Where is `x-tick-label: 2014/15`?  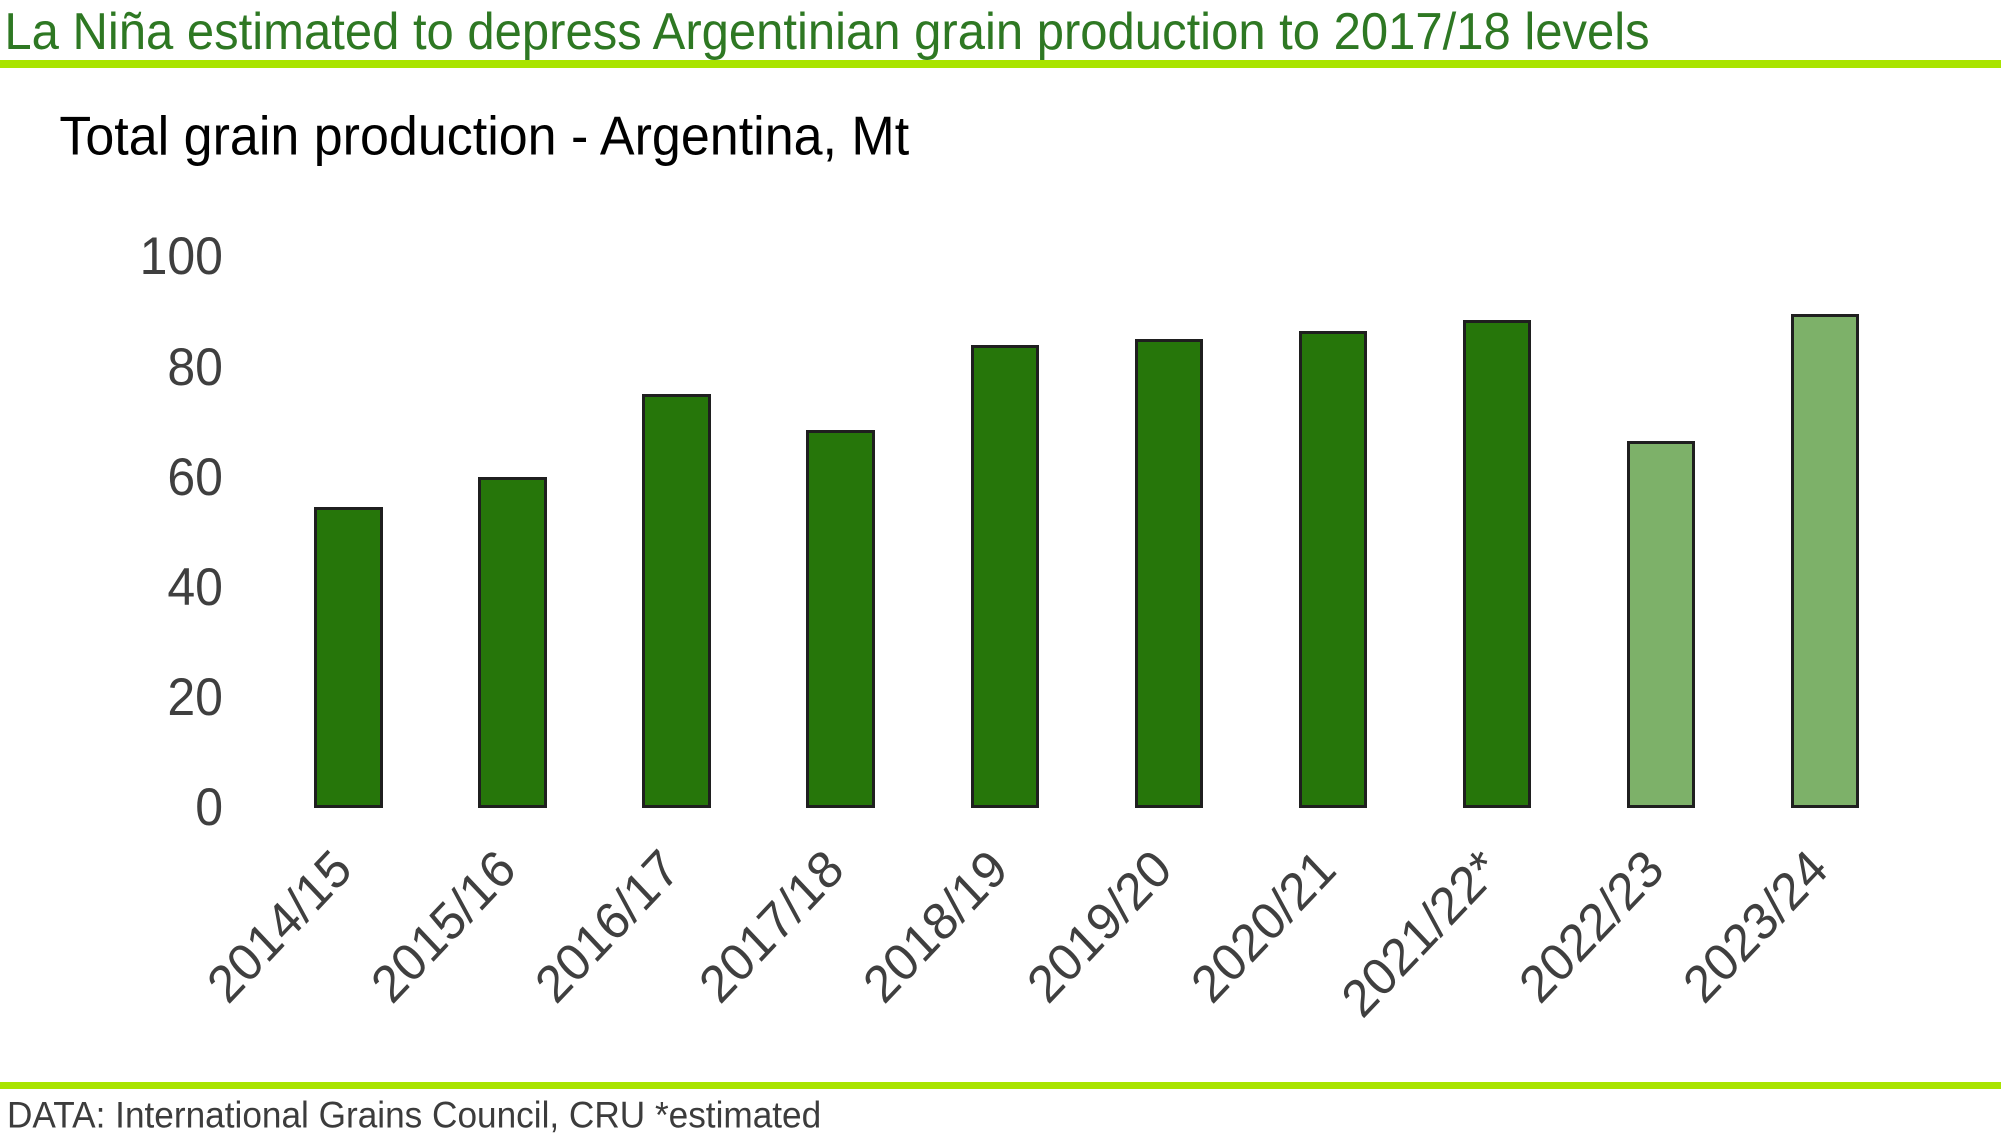
x-tick-label: 2014/15 is located at coordinates (279, 926).